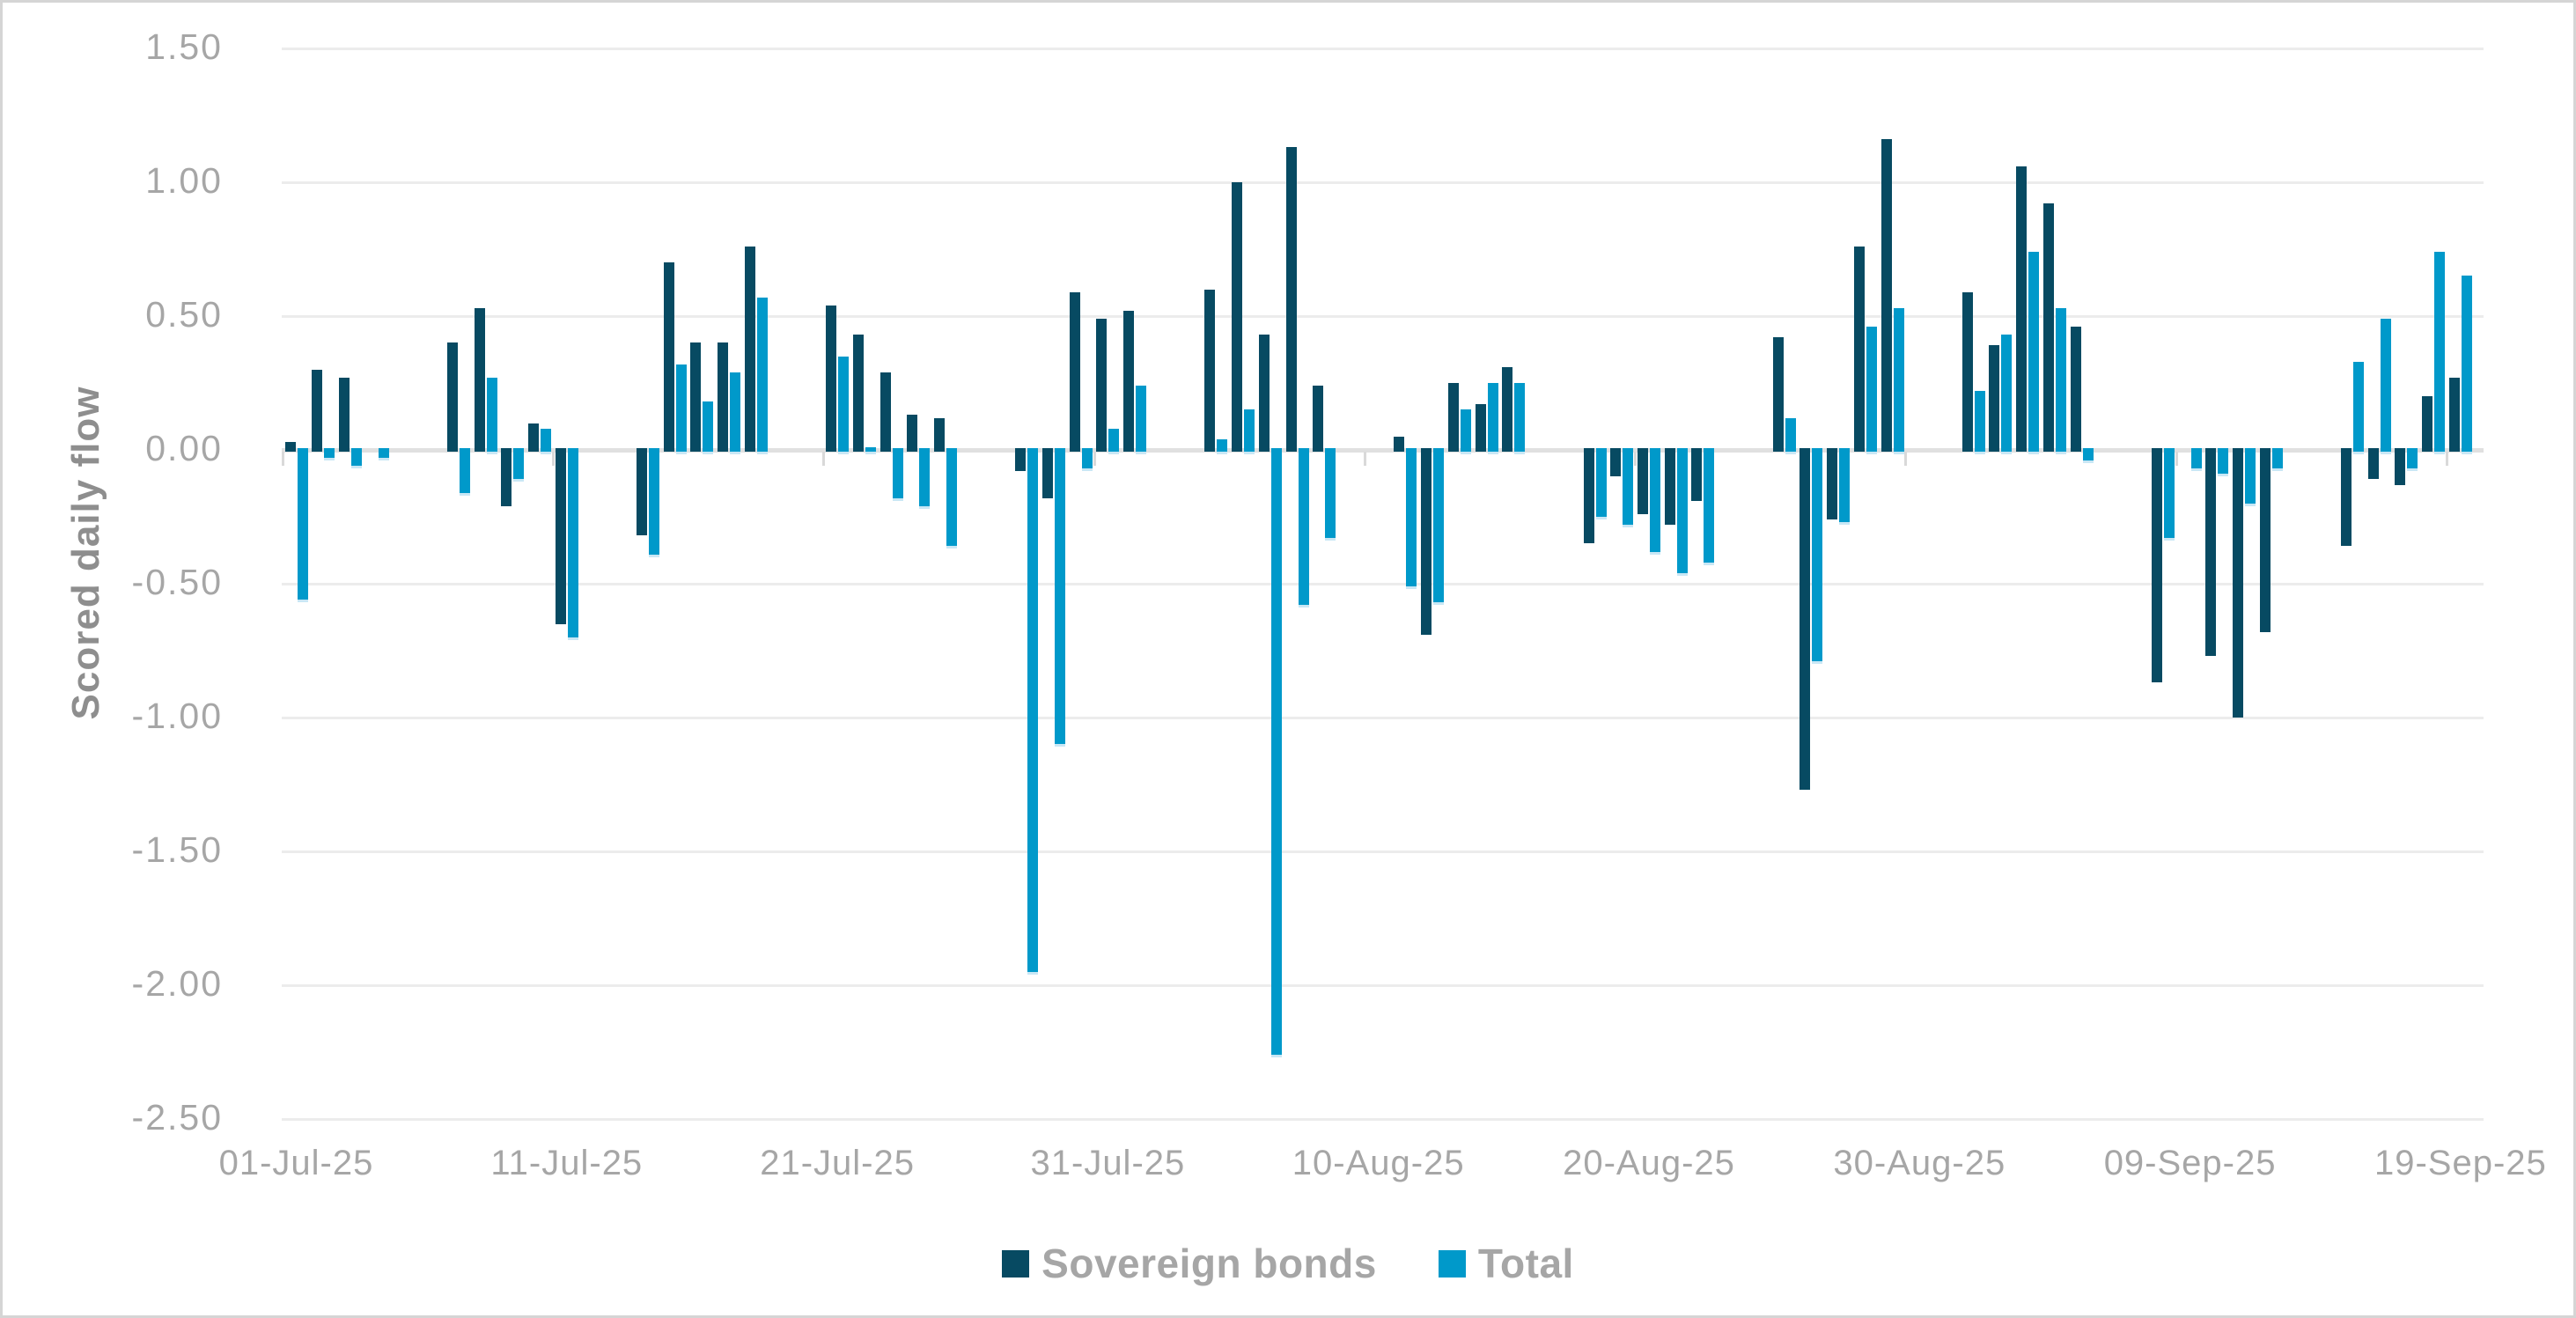 Image resolution: width=2576 pixels, height=1318 pixels. I want to click on x-tick-label: 31-Jul-25, so click(1108, 1163).